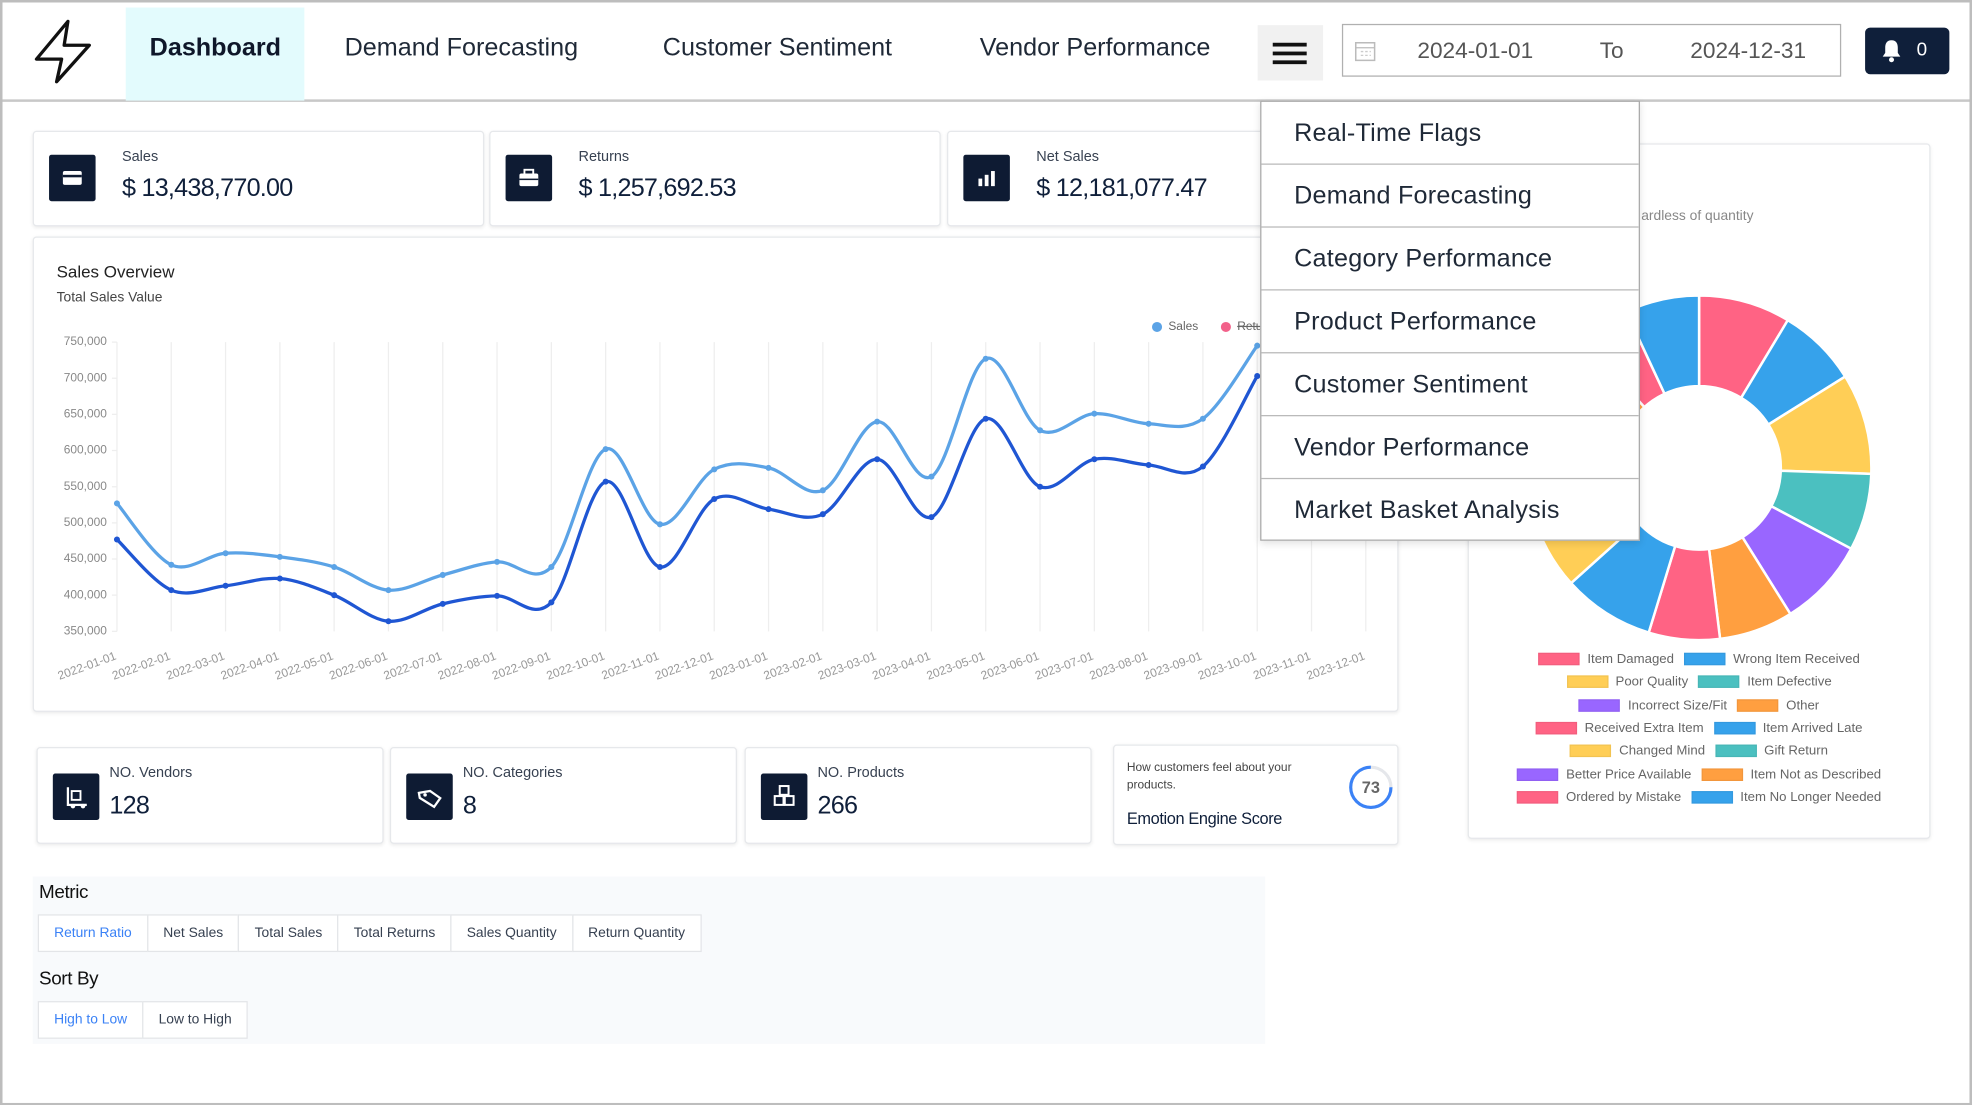  I want to click on legend-row: Poor Quality Item Defective, so click(1699, 682).